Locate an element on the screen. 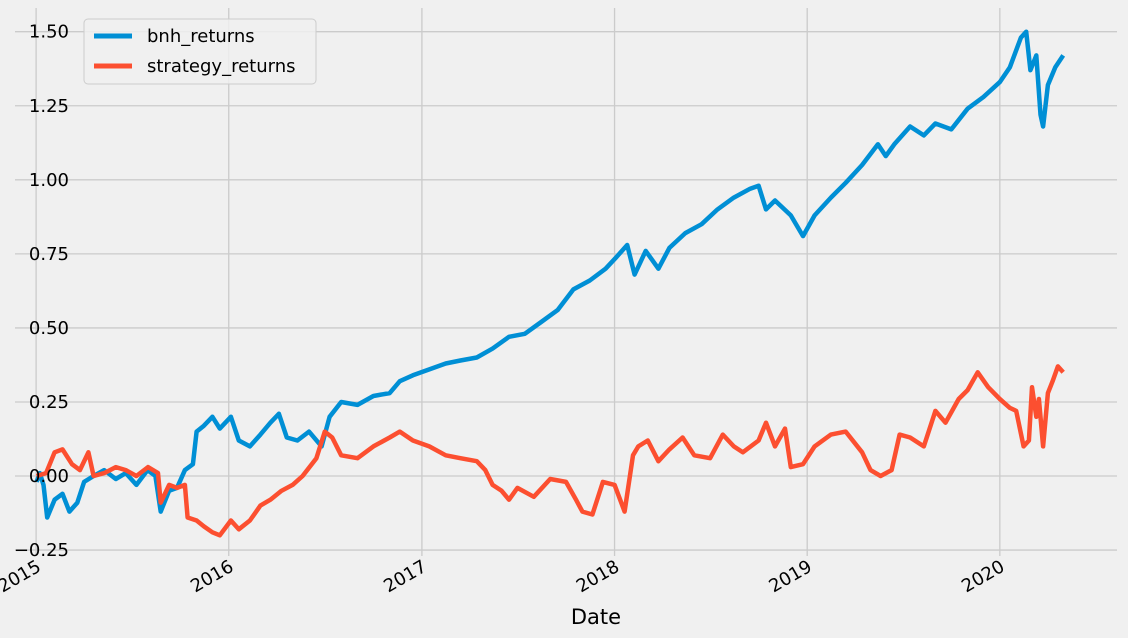 This screenshot has width=1128, height=638. legend-frame is located at coordinates (200, 51).